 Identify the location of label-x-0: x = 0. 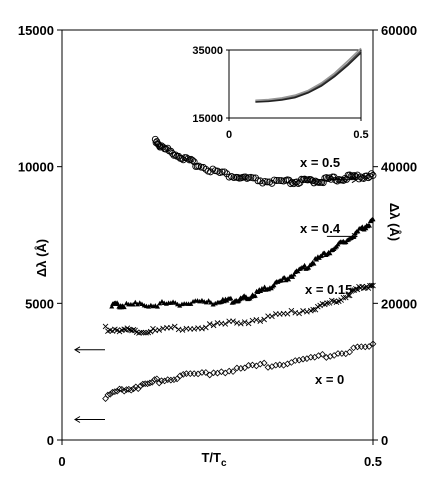
(329, 379).